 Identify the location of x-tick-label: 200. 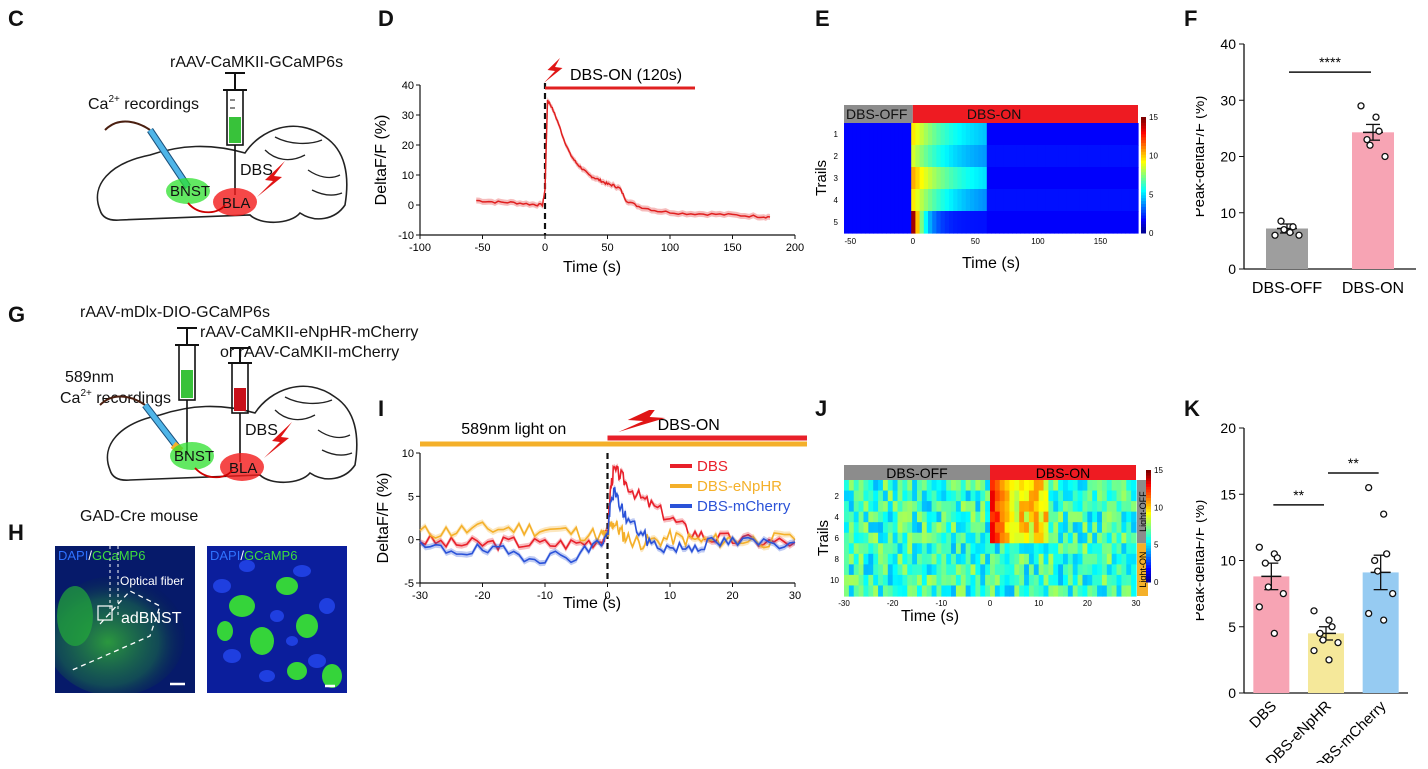
(795, 248).